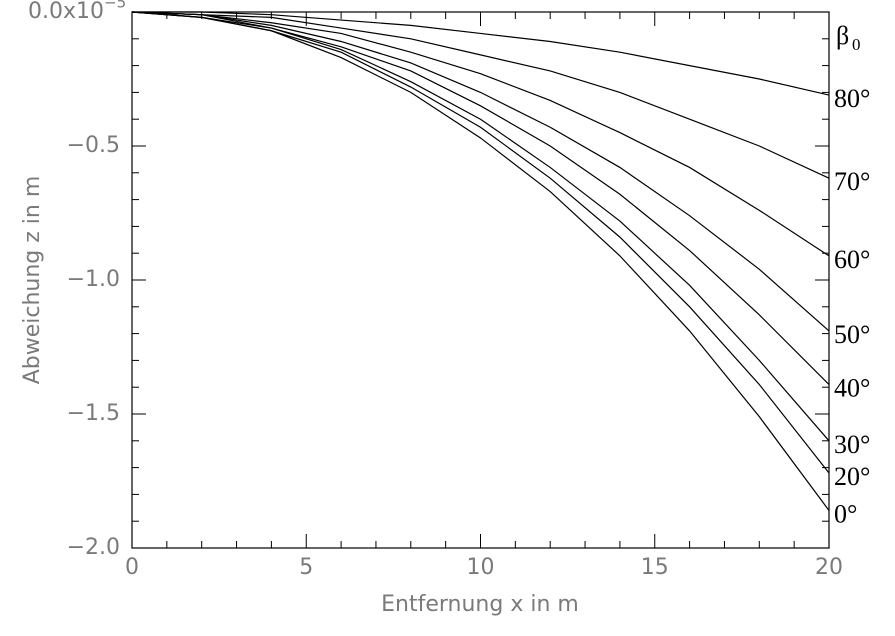 The image size is (895, 636). Describe the element at coordinates (93, 413) in the screenshot. I see `y-tick-label: −1.5` at that location.